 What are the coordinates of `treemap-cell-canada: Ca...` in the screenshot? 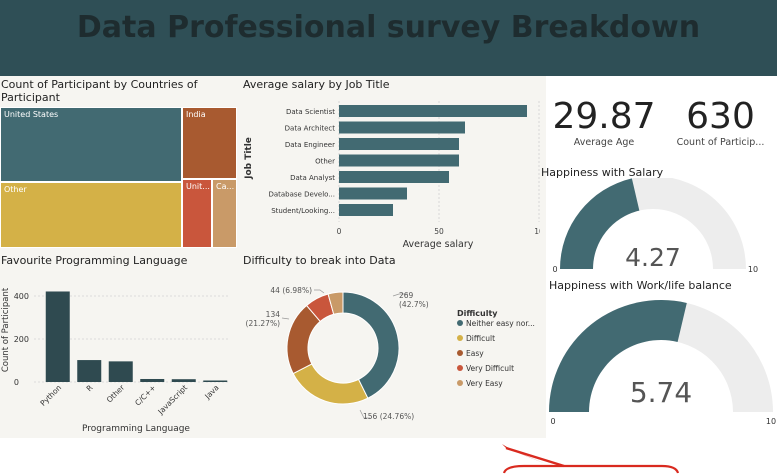 It's located at (224, 213).